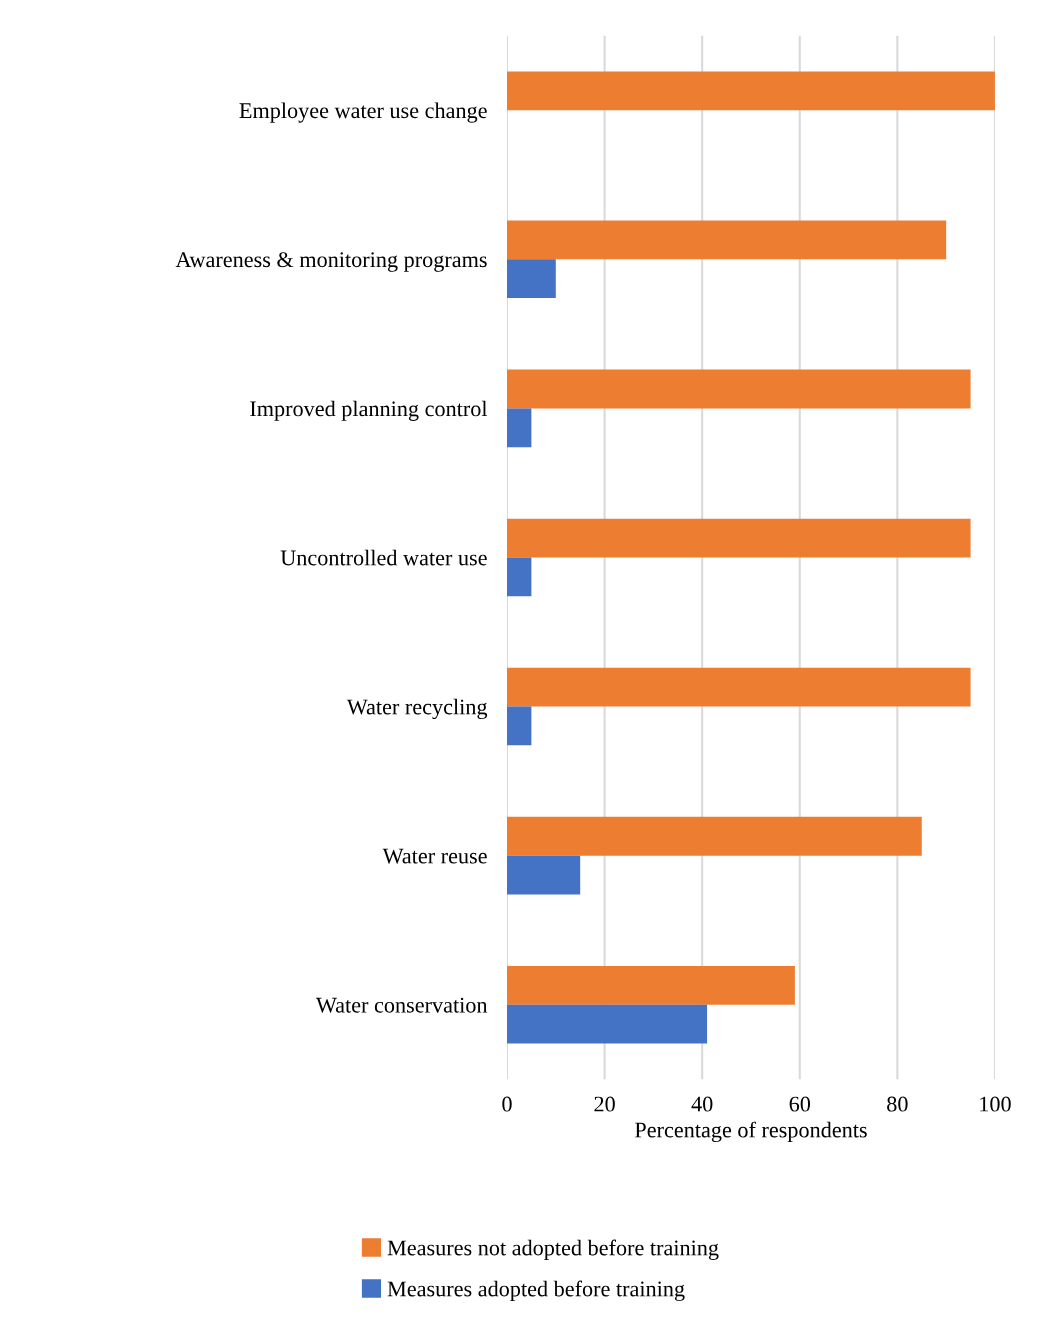 This screenshot has height=1321, width=1040. Describe the element at coordinates (369, 410) in the screenshot. I see `y-tick-label: Improved planning control` at that location.